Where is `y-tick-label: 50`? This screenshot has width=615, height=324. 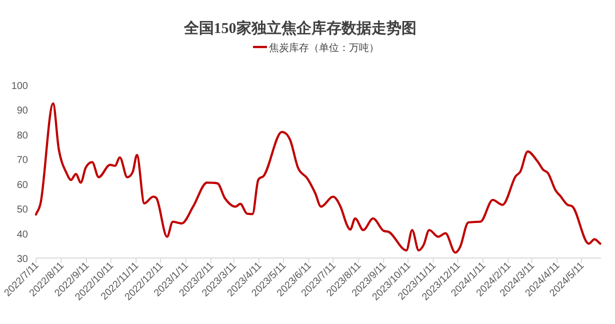 y-tick-label: 50 is located at coordinates (22, 210).